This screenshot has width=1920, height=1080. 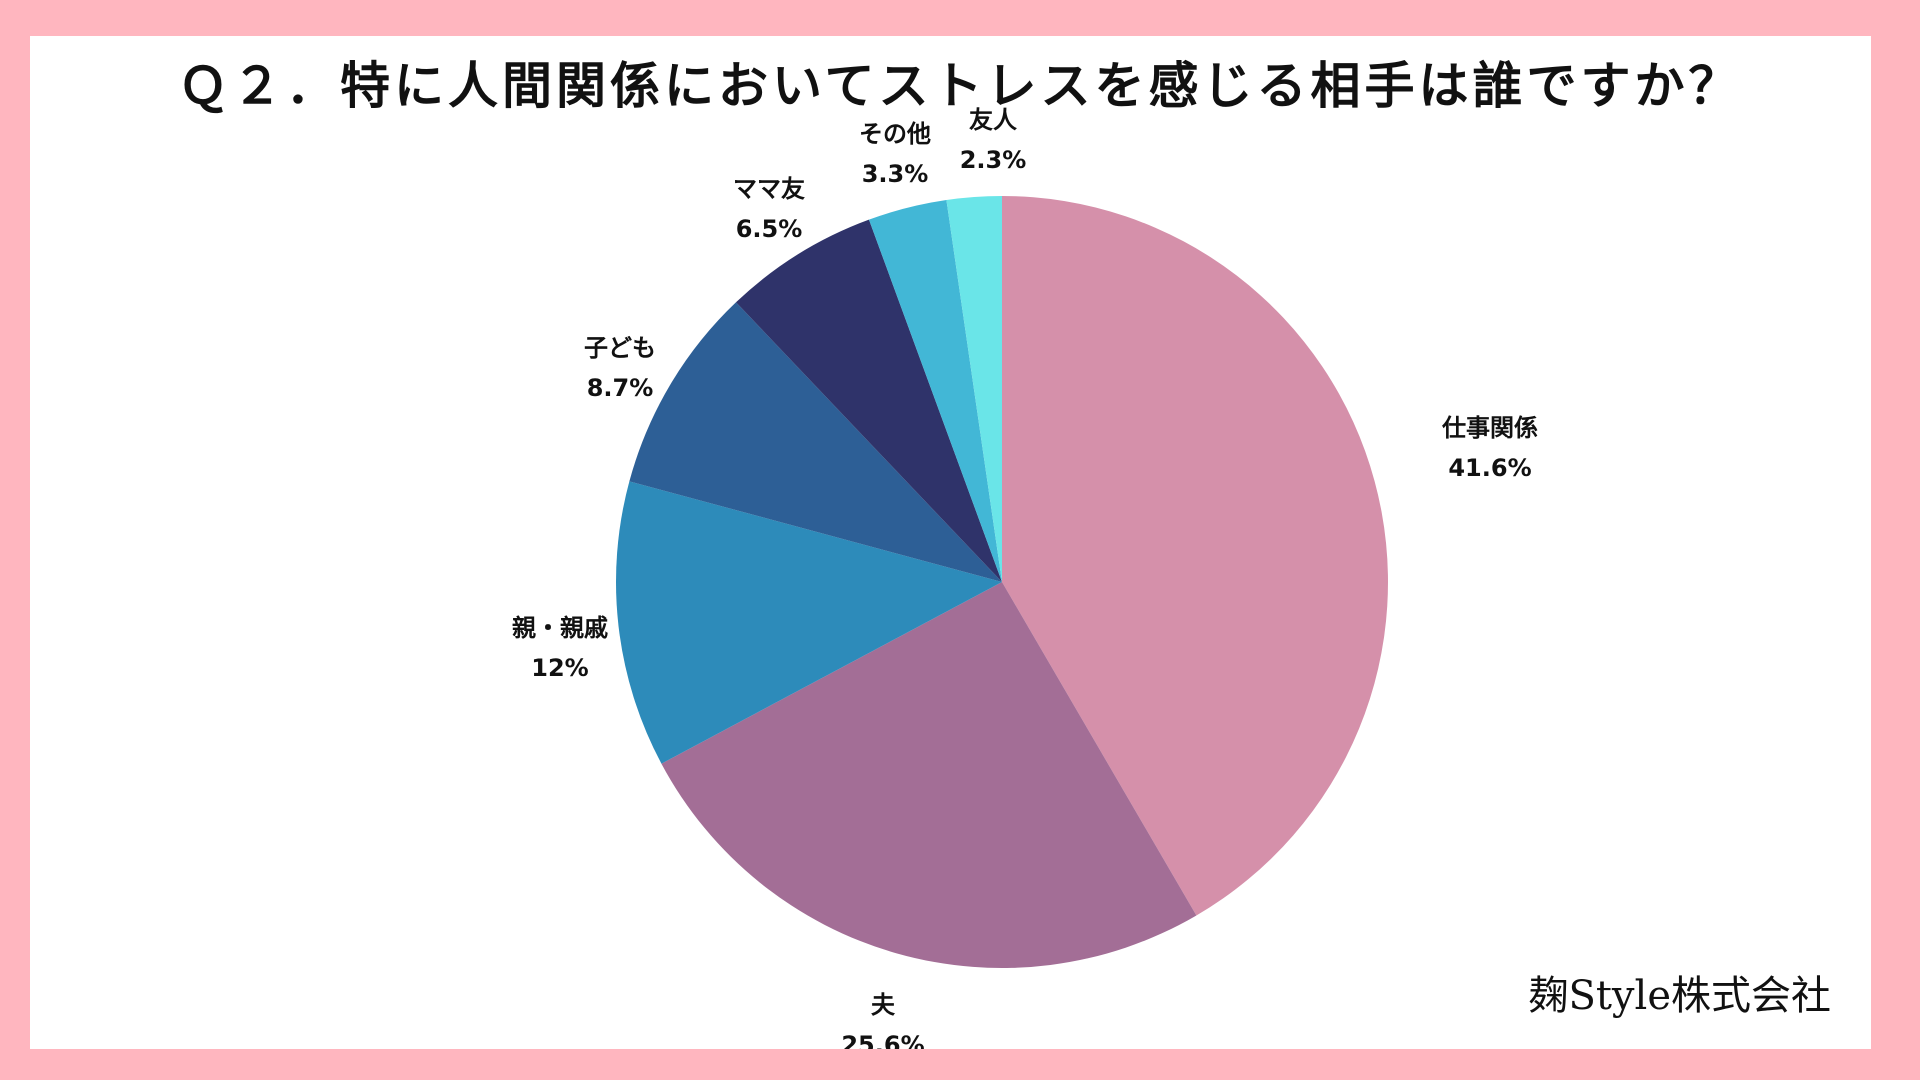 I want to click on slice-value-2: 12%, so click(x=559, y=668).